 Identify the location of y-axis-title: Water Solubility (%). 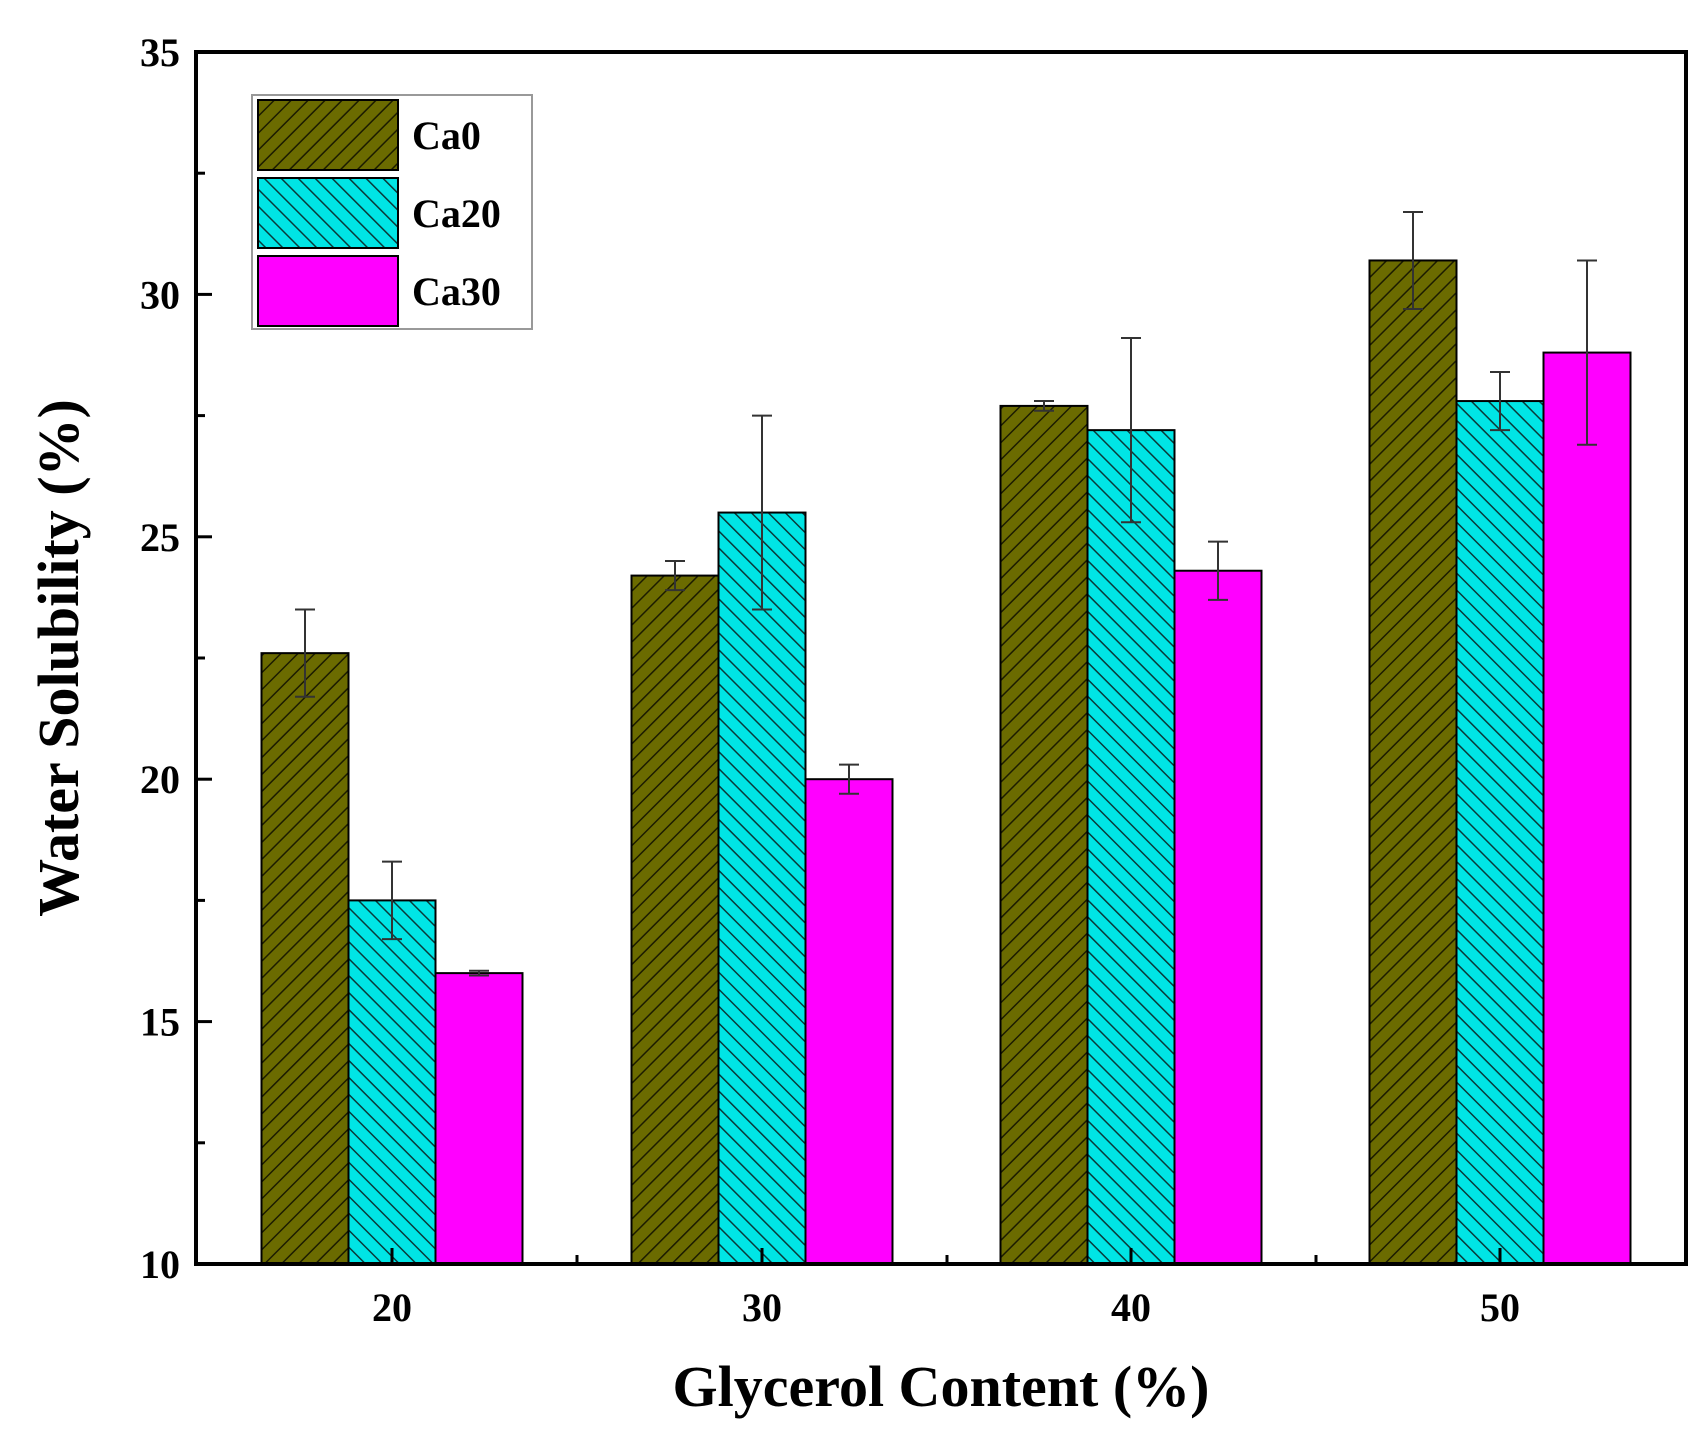
(58, 658).